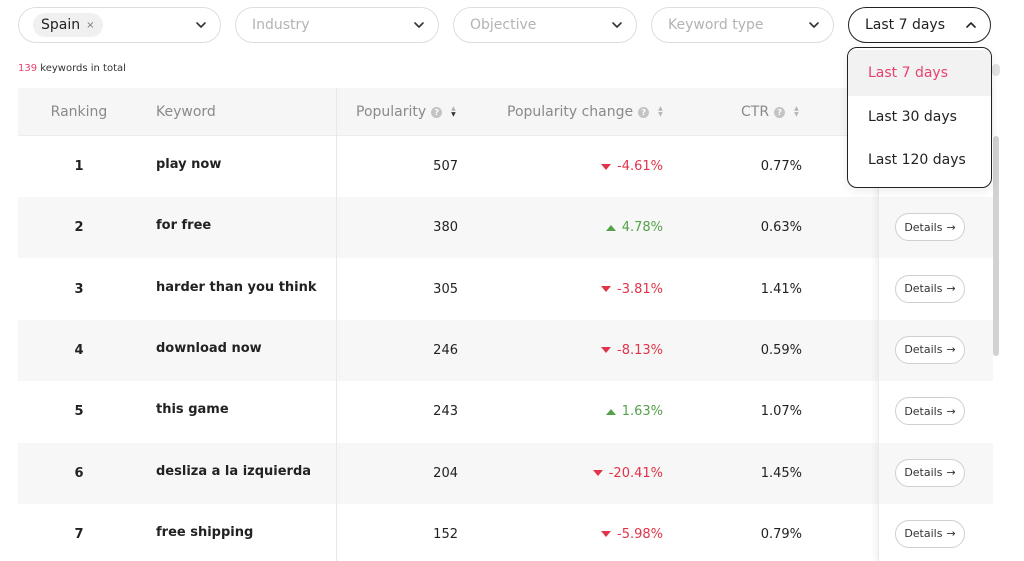 This screenshot has width=1024, height=561. Describe the element at coordinates (755, 112) in the screenshot. I see `column-ctr-label: CTR` at that location.